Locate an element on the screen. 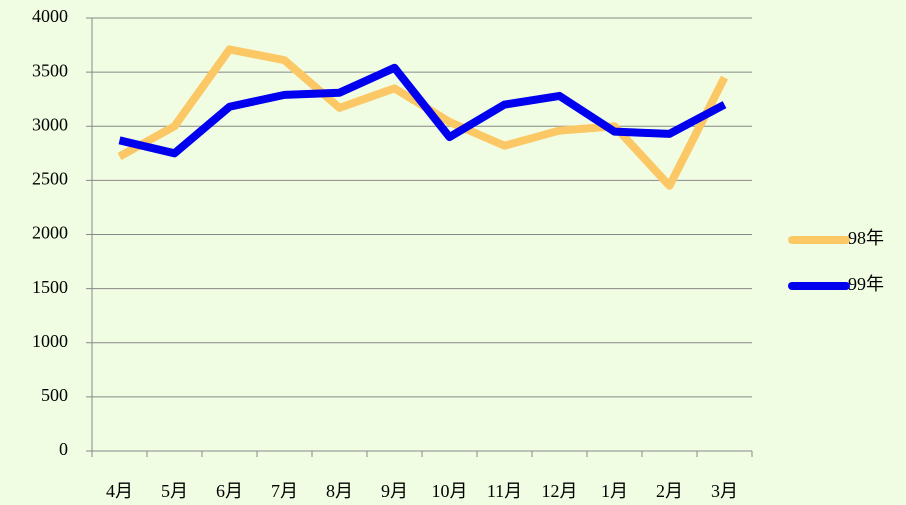 This screenshot has height=505, width=906. x-tick-label: 7月 is located at coordinates (284, 491).